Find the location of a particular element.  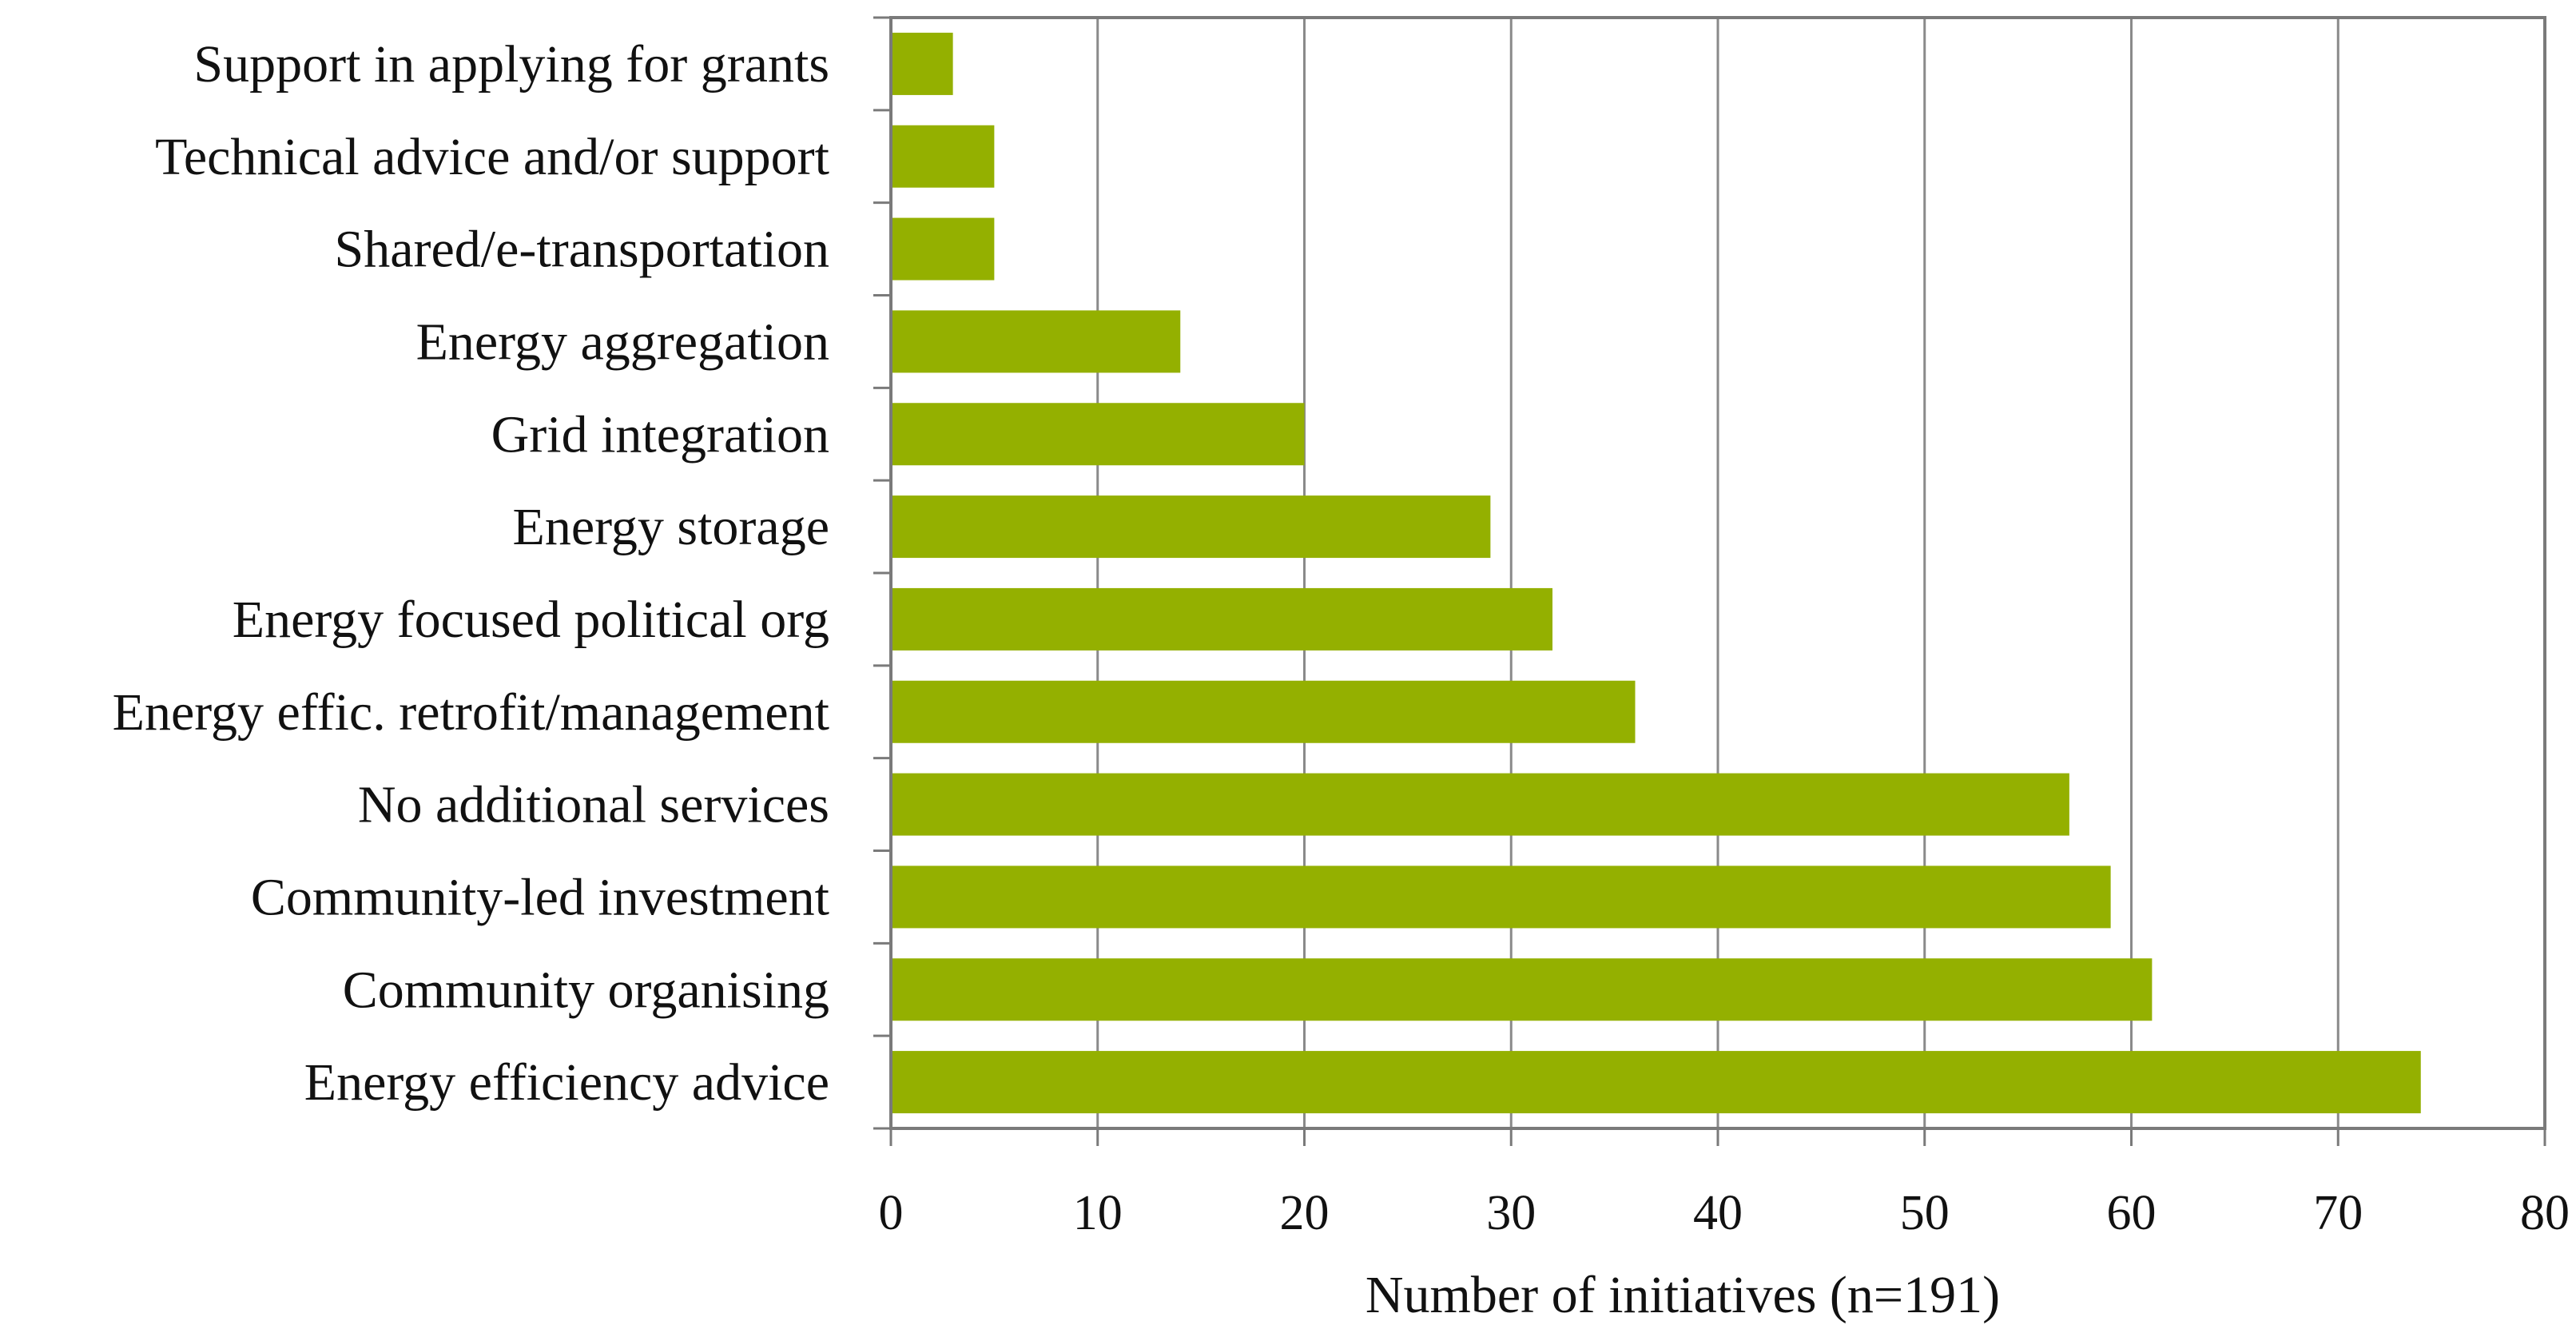

x-tick-label-60: 60 is located at coordinates (2132, 1213).